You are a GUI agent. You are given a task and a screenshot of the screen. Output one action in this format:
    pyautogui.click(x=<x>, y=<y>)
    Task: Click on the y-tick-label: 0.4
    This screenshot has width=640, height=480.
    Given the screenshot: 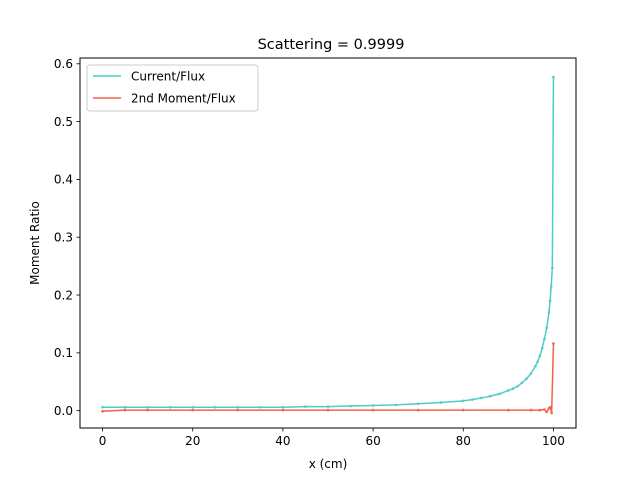 What is the action you would take?
    pyautogui.click(x=63, y=180)
    